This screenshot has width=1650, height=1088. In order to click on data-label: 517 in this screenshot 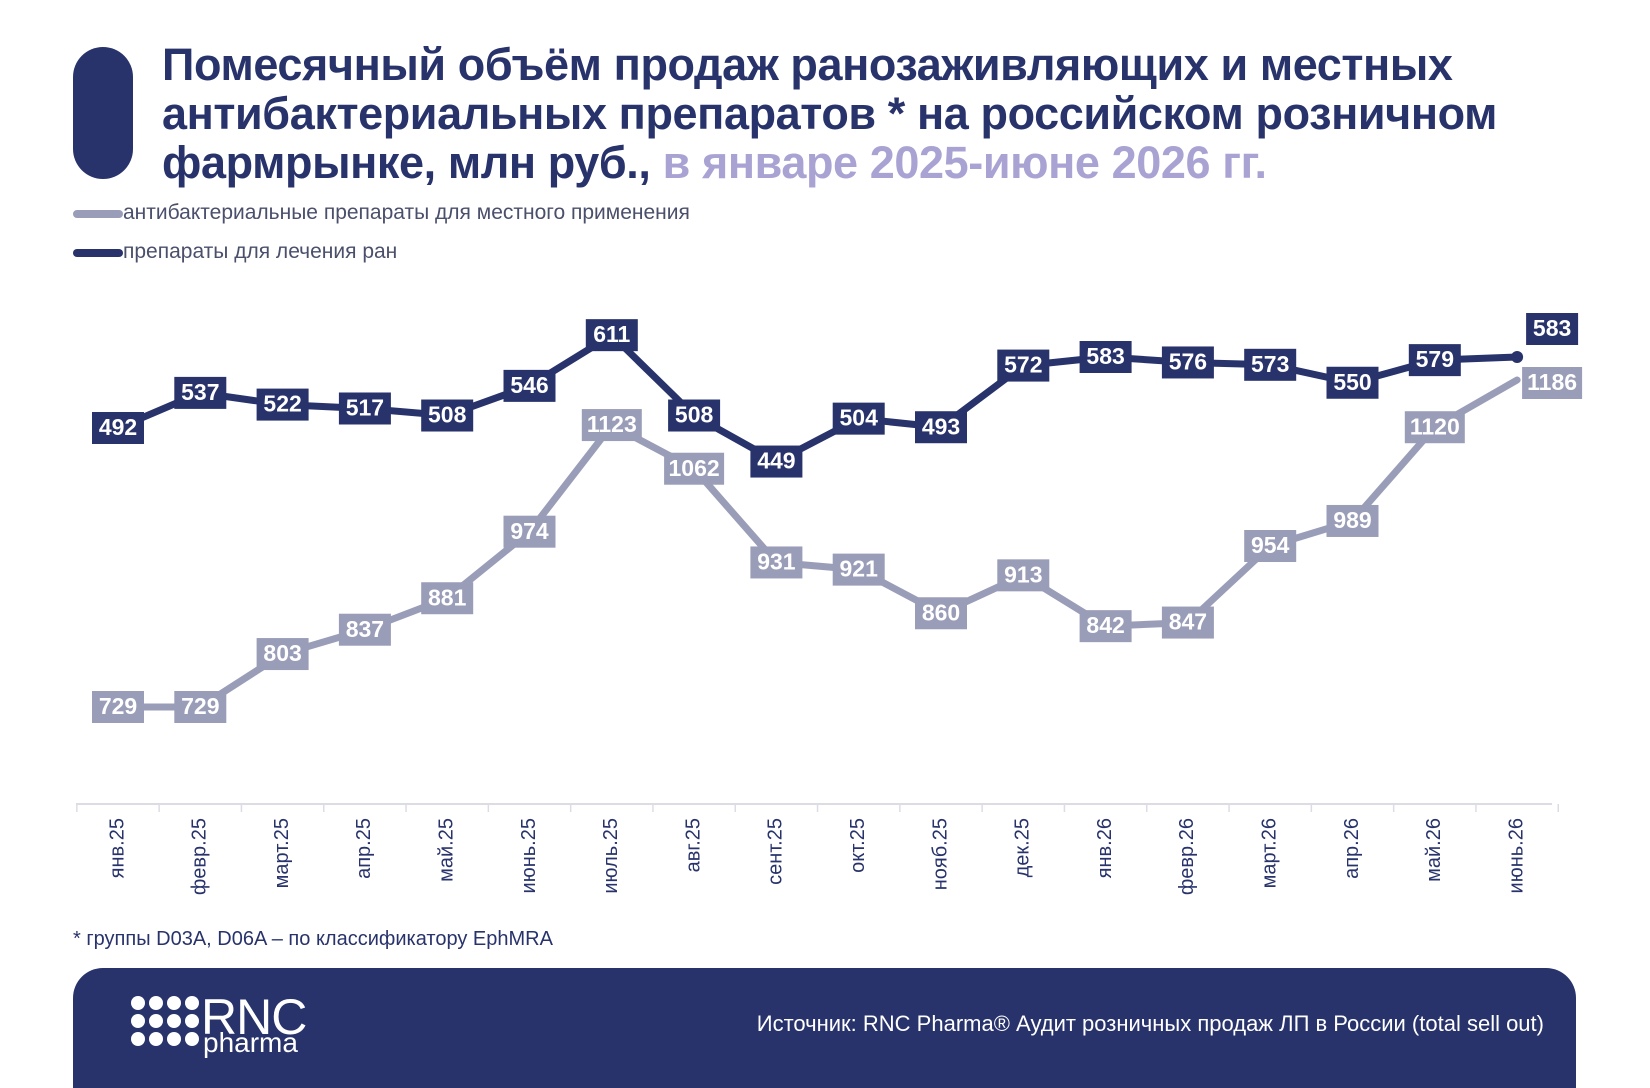, I will do `click(365, 408)`.